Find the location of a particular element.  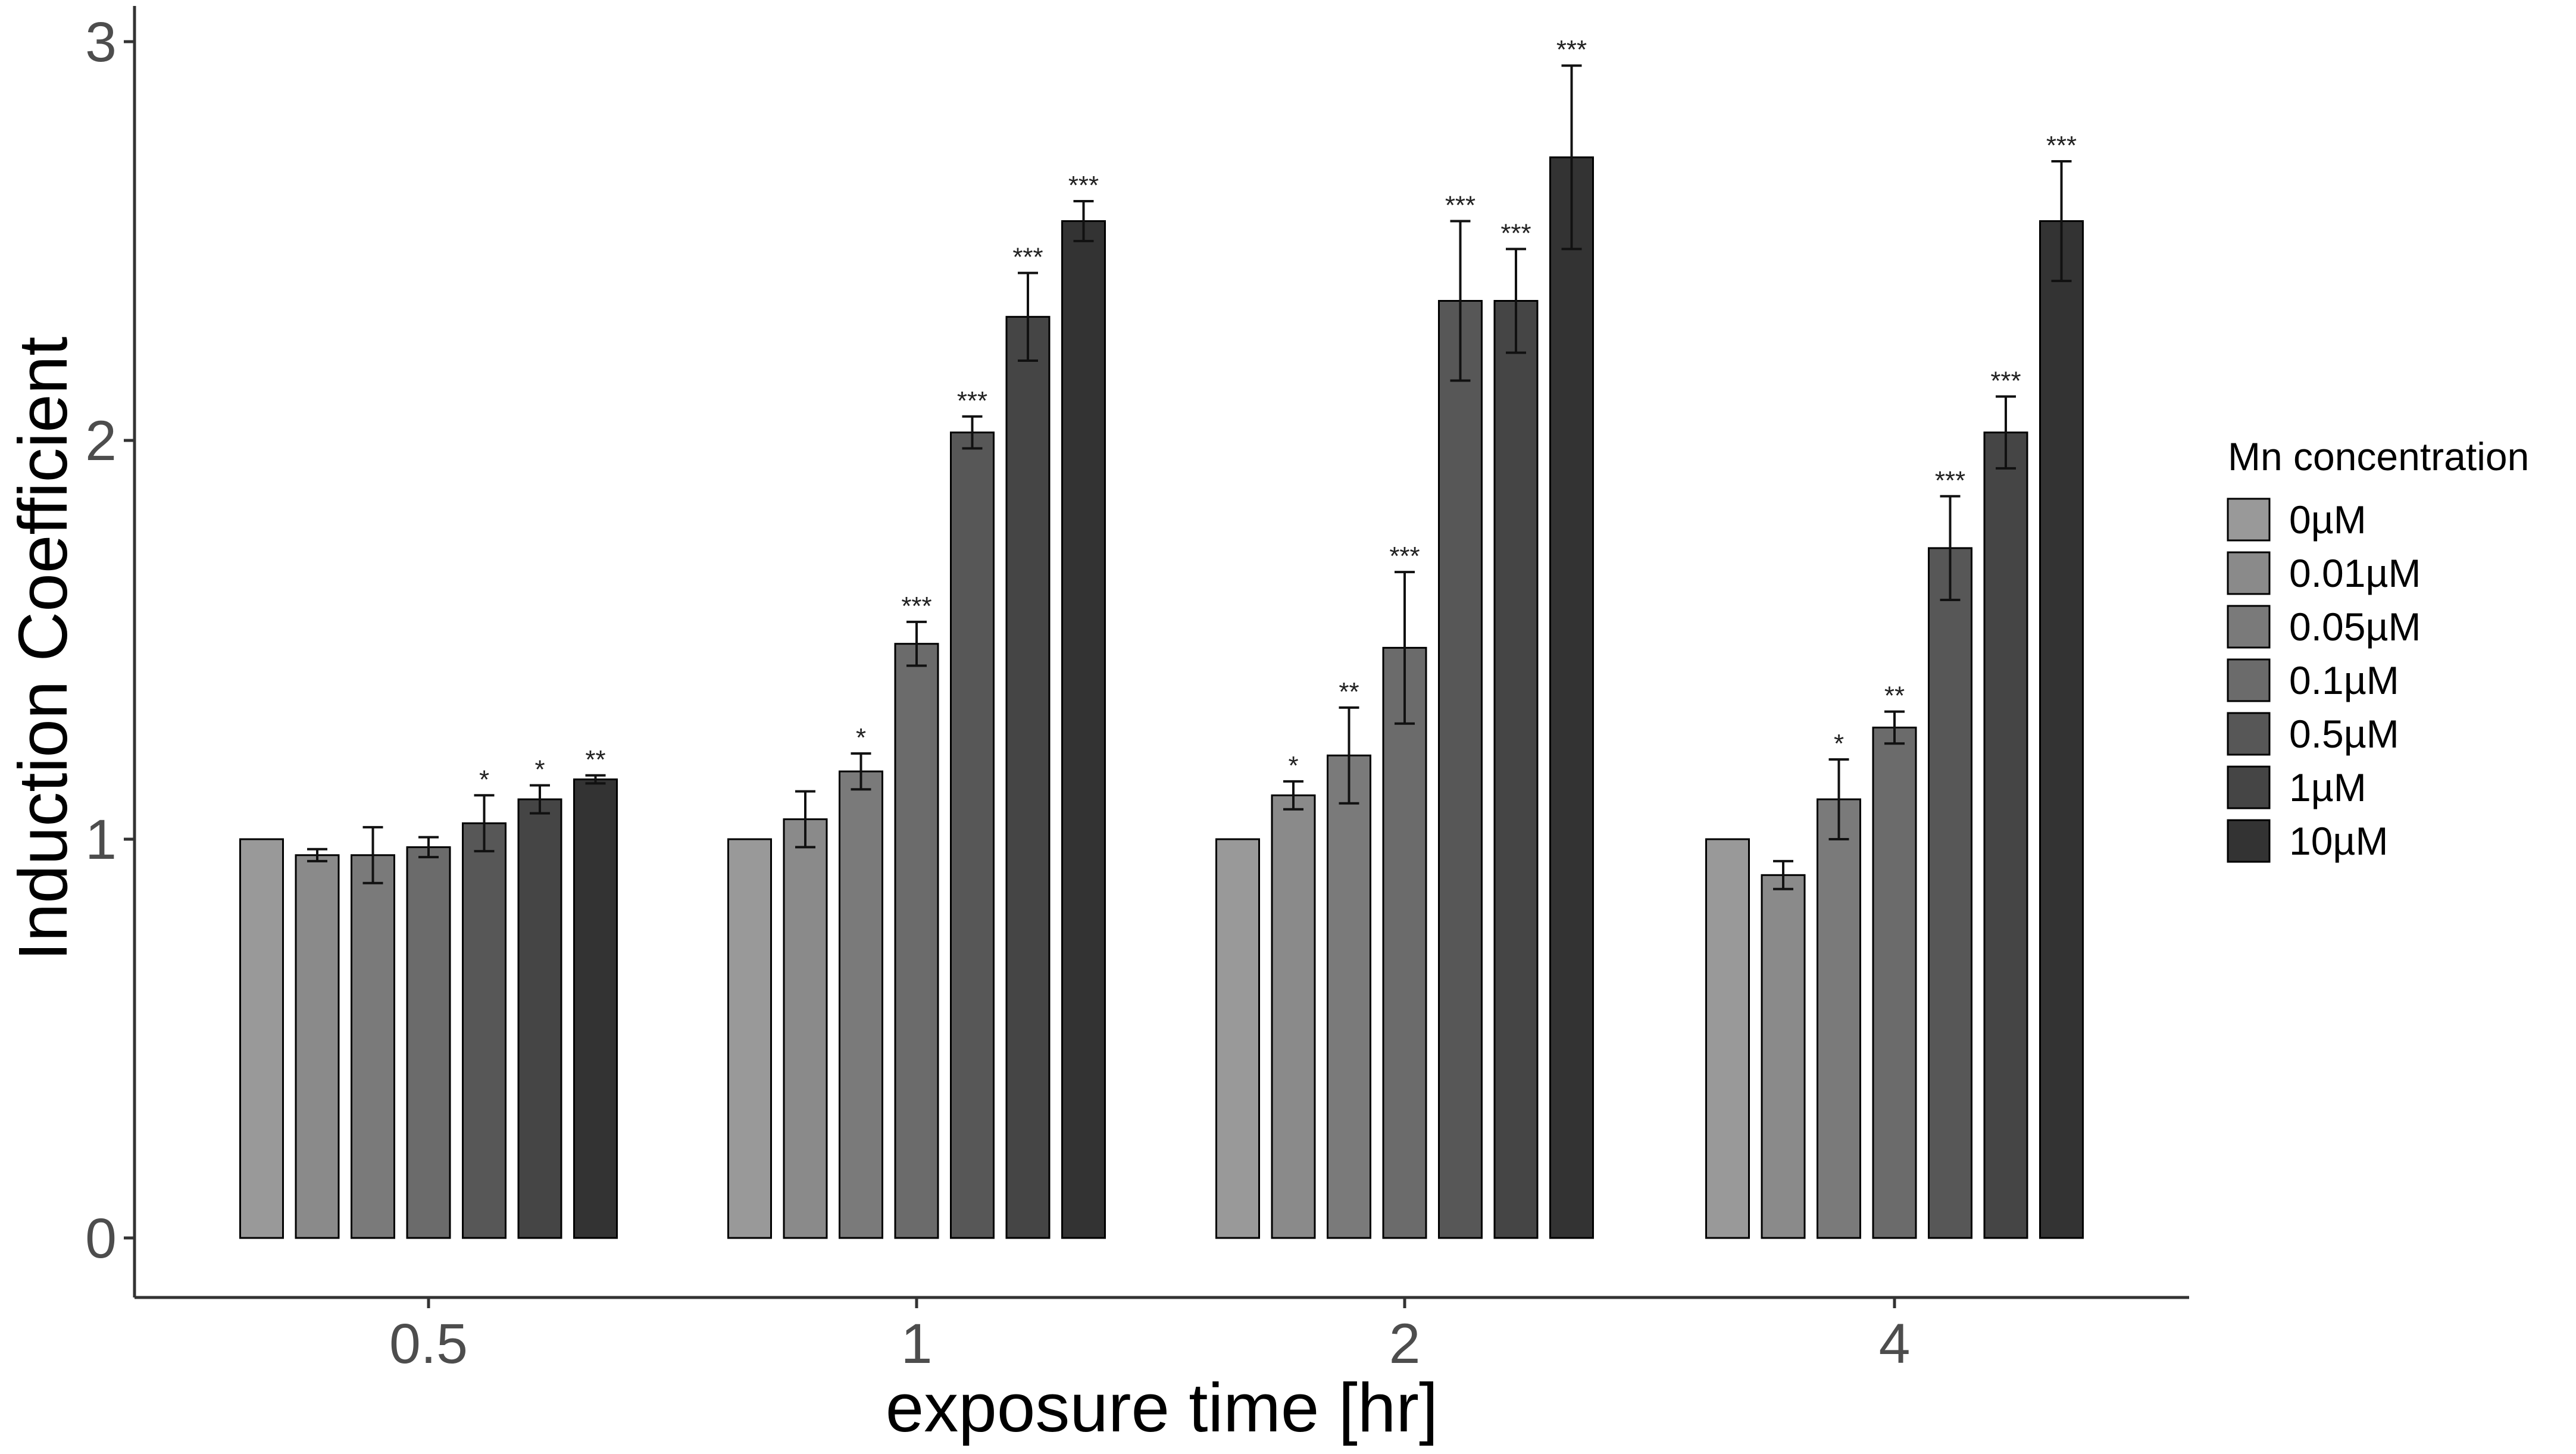

y-tick-label: 1 is located at coordinates (101, 839).